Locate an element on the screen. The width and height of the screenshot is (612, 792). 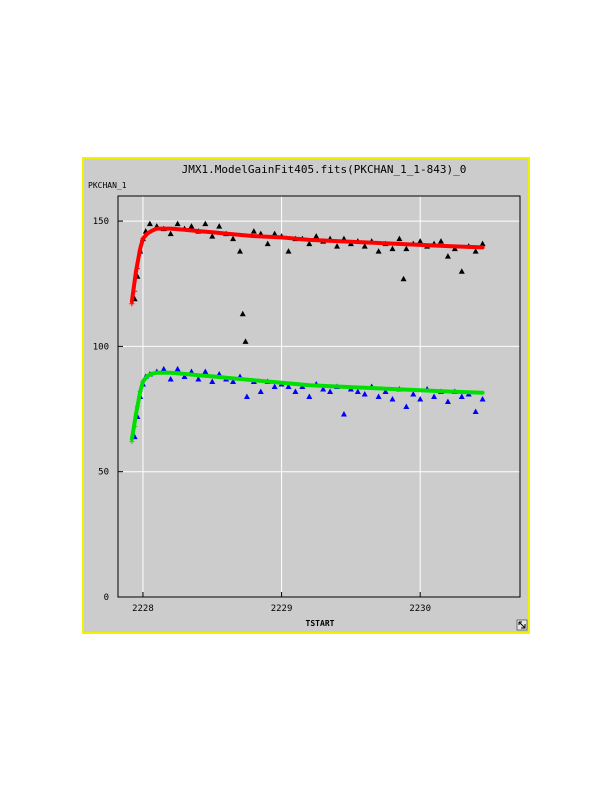
x-tick-label: 2229 is located at coordinates (282, 609).